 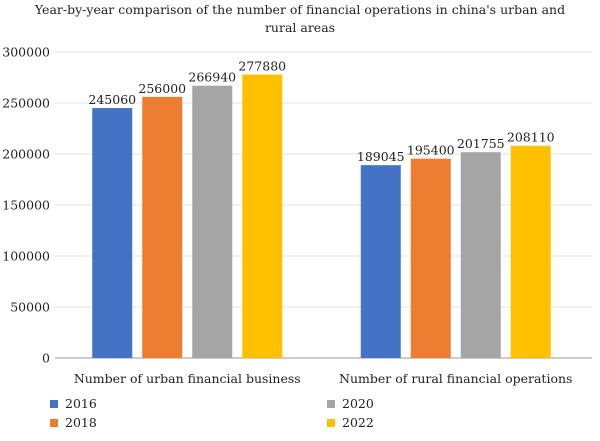 I want to click on y-tick-label: 100000, so click(x=26, y=256).